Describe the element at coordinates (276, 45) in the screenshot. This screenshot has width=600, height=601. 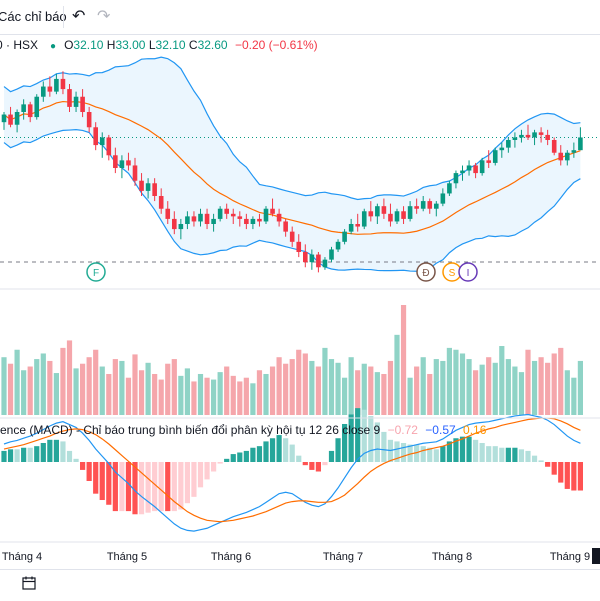
I see `change-value: −0.20 (−0.61%)` at that location.